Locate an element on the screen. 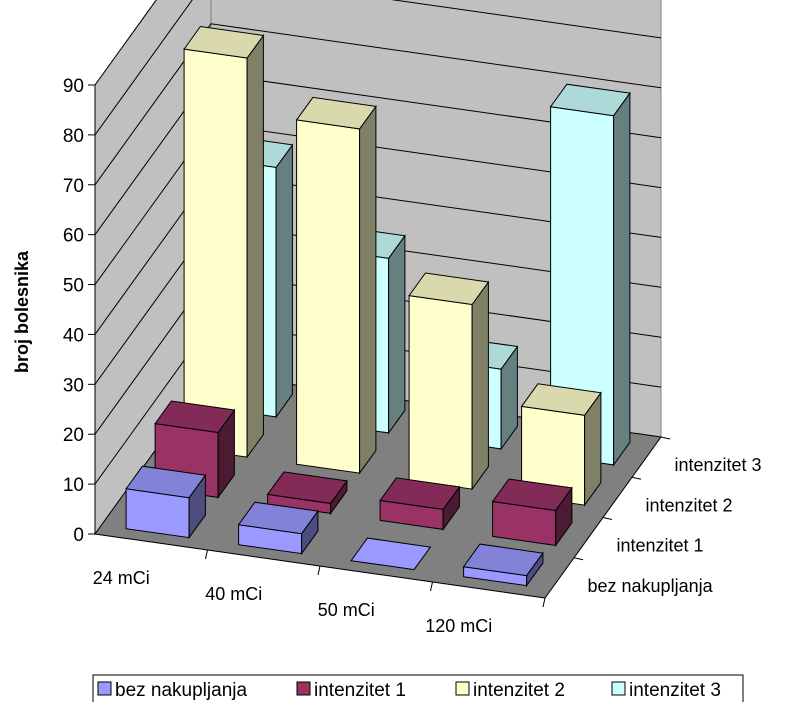 This screenshot has width=792, height=702. legend-label: intenzitet 3 is located at coordinates (675, 690).